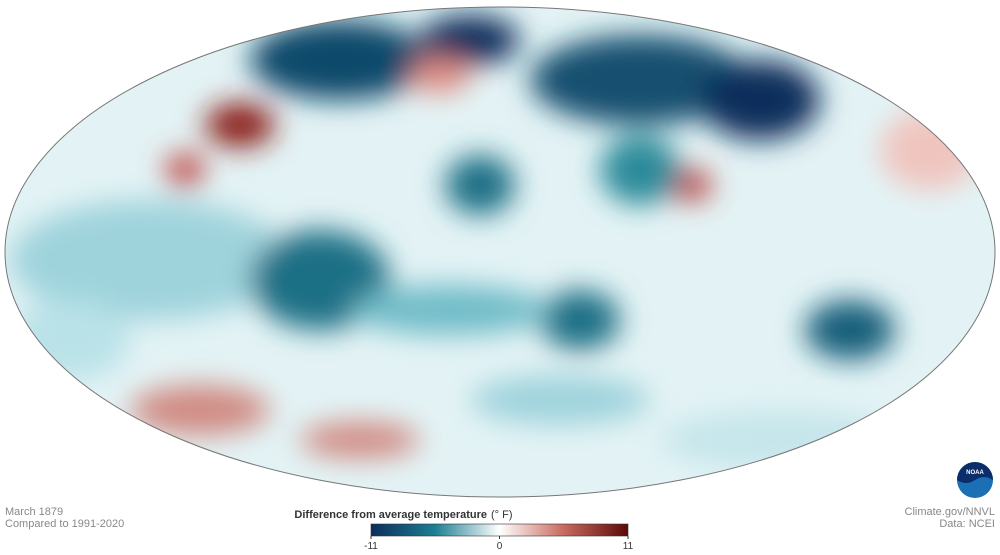  Describe the element at coordinates (390, 515) in the screenshot. I see `legend-title: Difference from average temperature` at that location.